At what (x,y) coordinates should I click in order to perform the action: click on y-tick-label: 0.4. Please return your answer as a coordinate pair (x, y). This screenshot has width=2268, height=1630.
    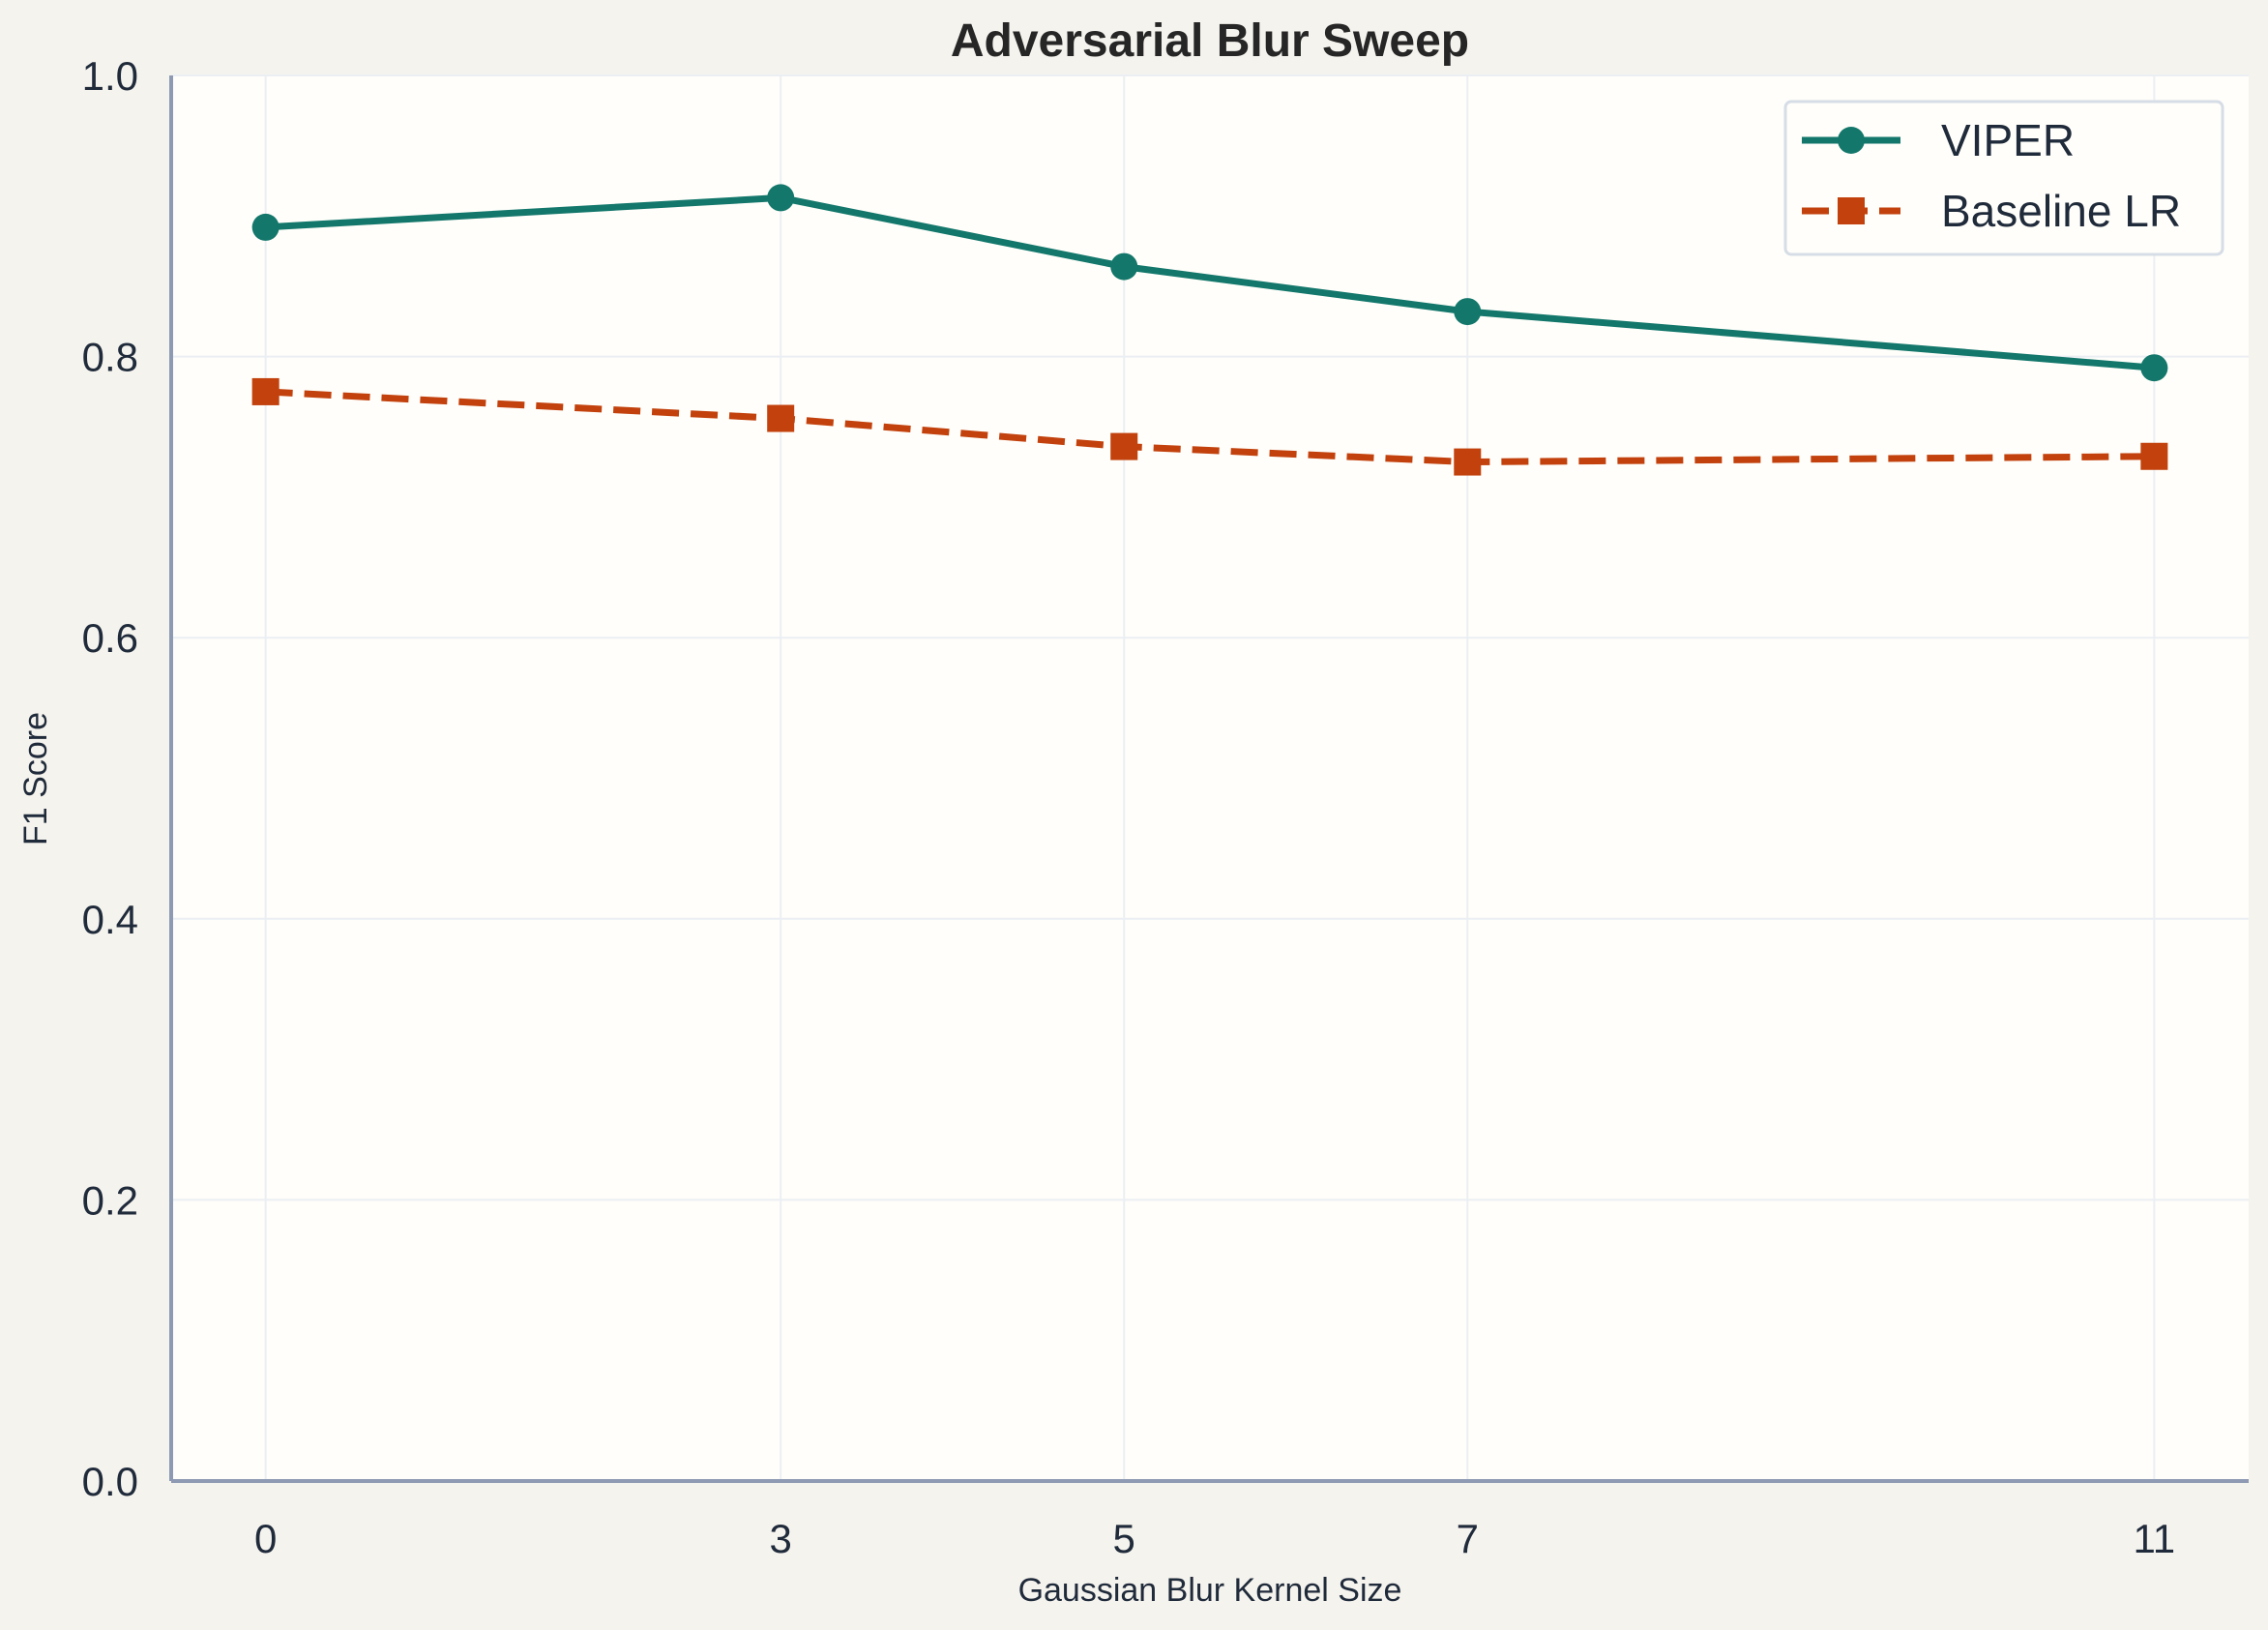
    Looking at the image, I should click on (110, 919).